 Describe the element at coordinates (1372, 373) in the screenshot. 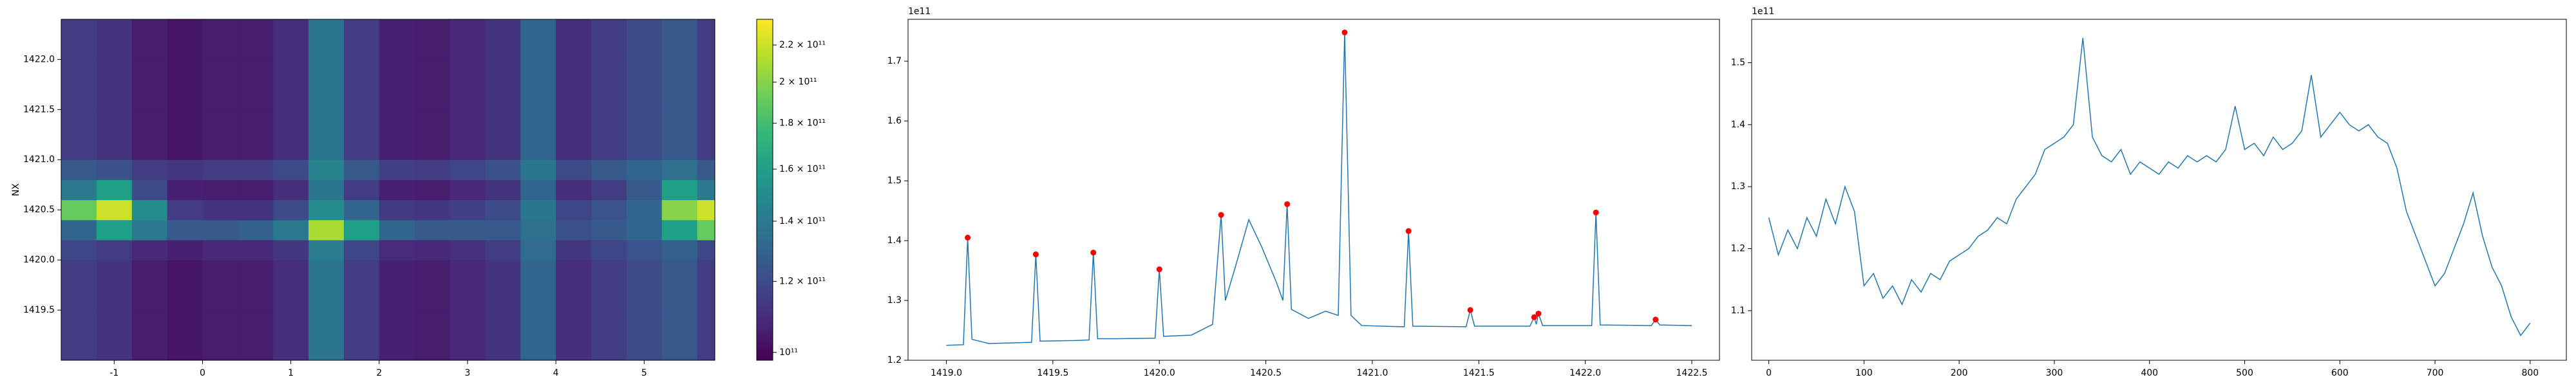

I see `x-tick-label: 1421.0` at that location.